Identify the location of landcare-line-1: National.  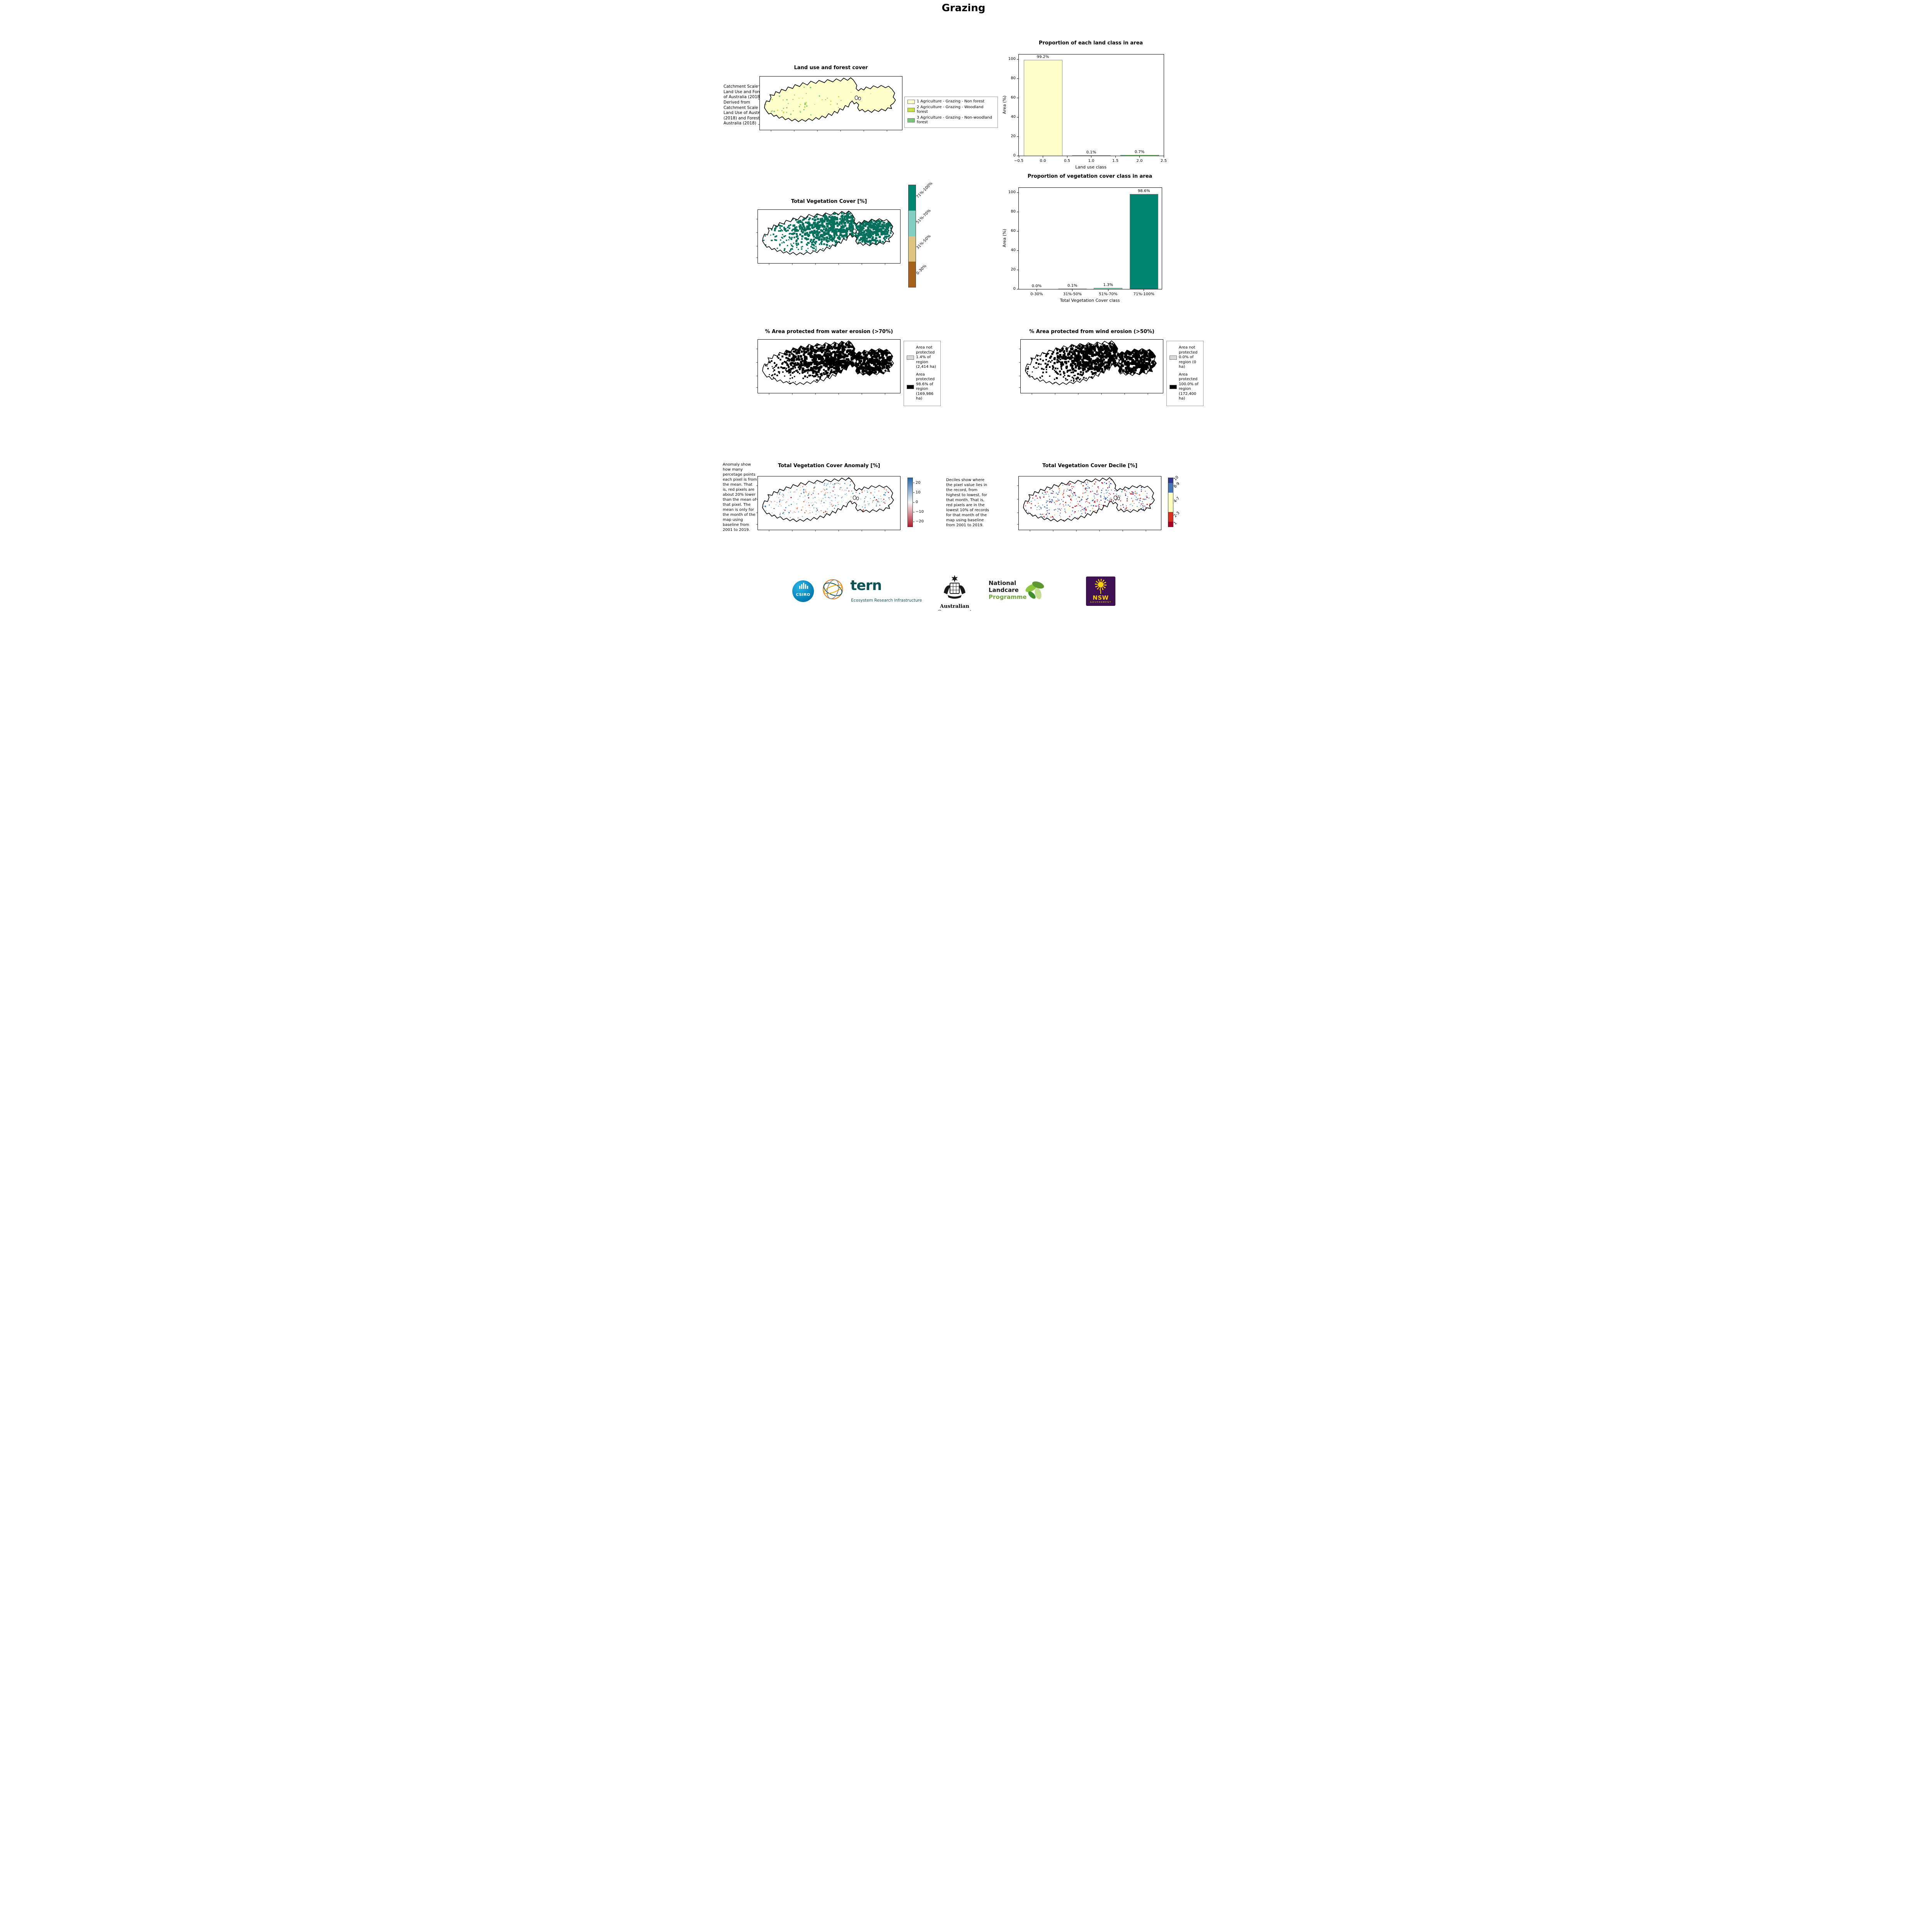
(1002, 584).